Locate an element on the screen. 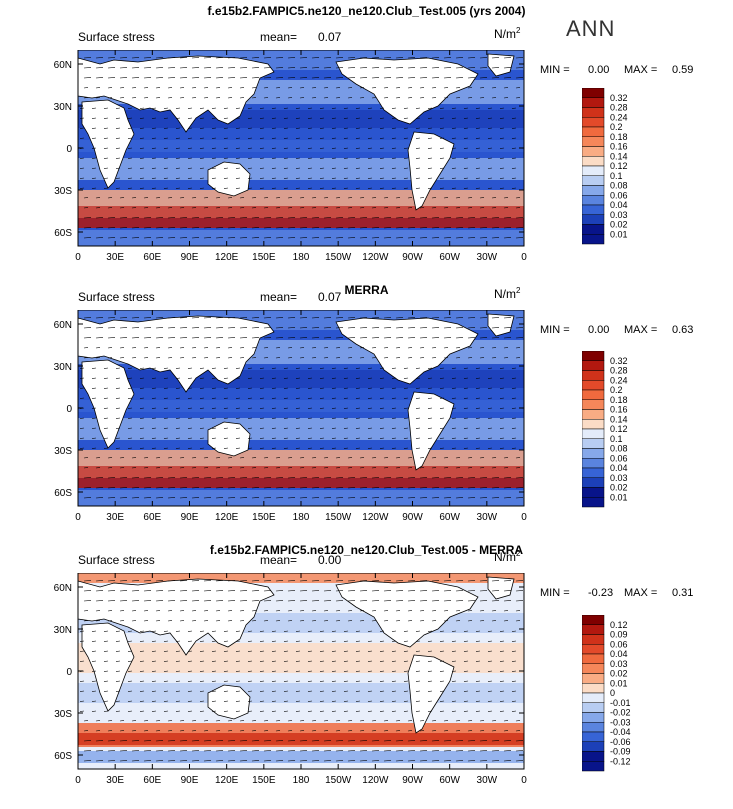  colorbar-label: 0.16 is located at coordinates (619, 410).